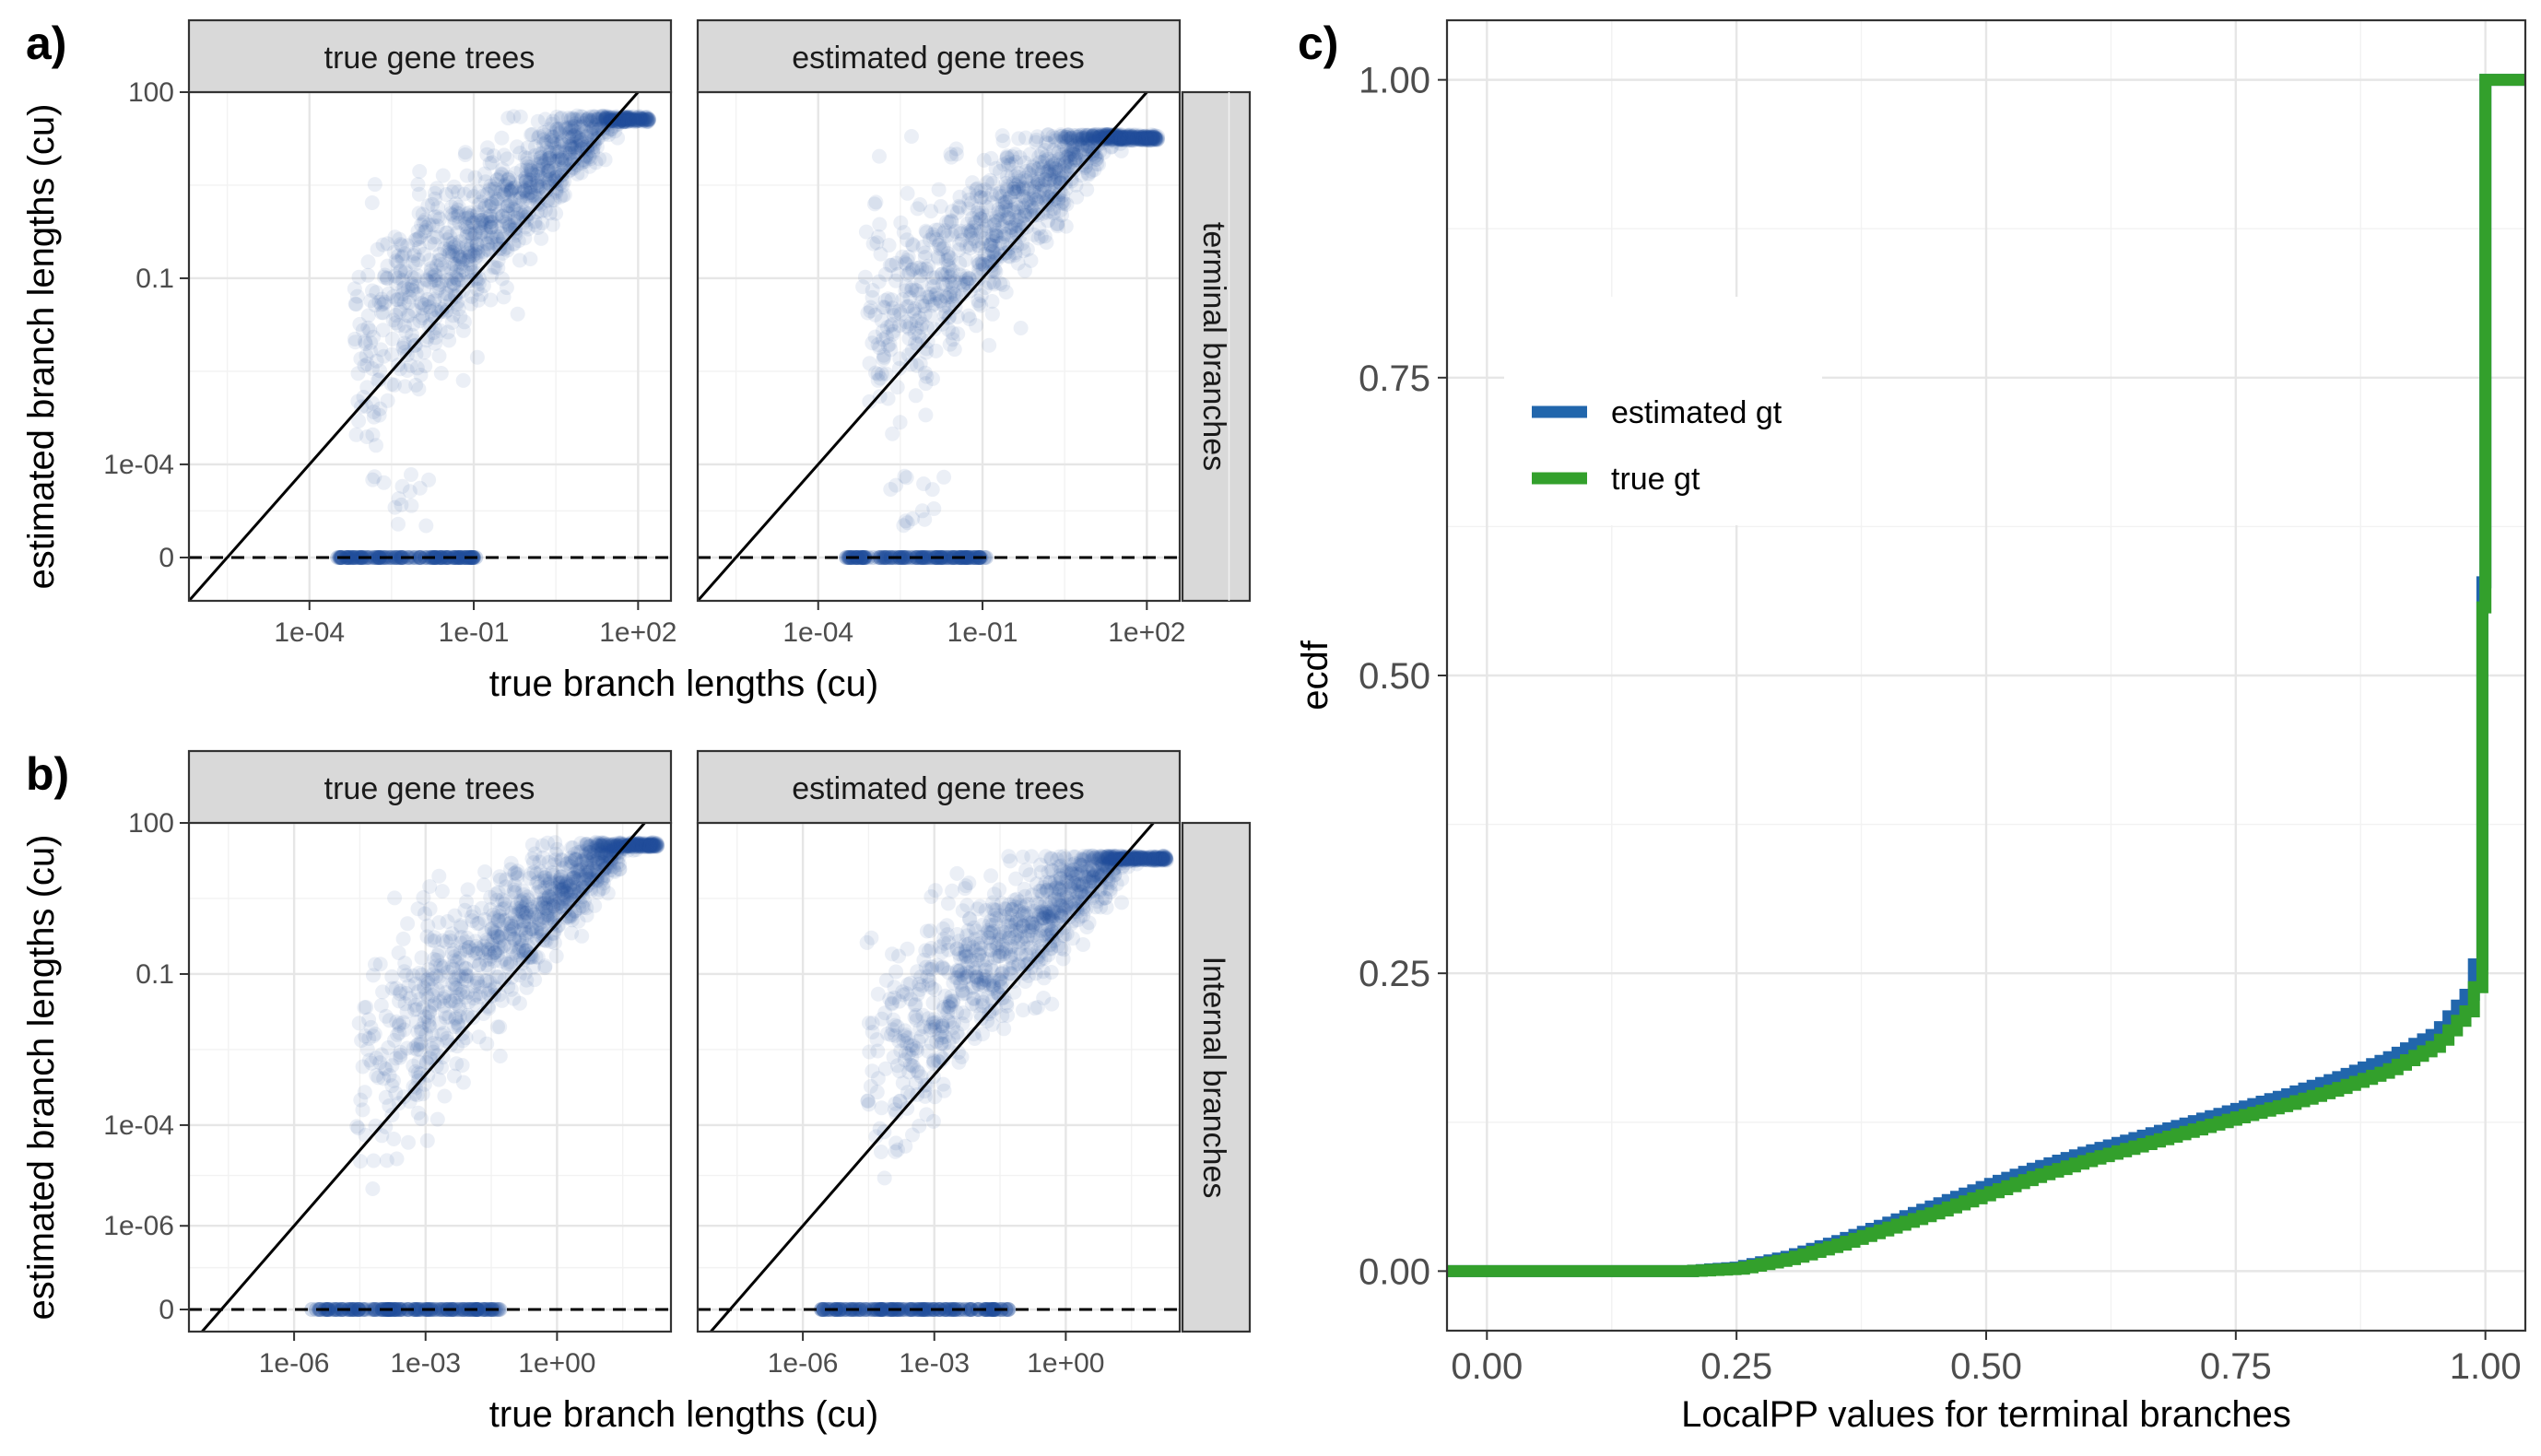  I want to click on panel-b-facet-true-reference-lines, so click(430, 1077).